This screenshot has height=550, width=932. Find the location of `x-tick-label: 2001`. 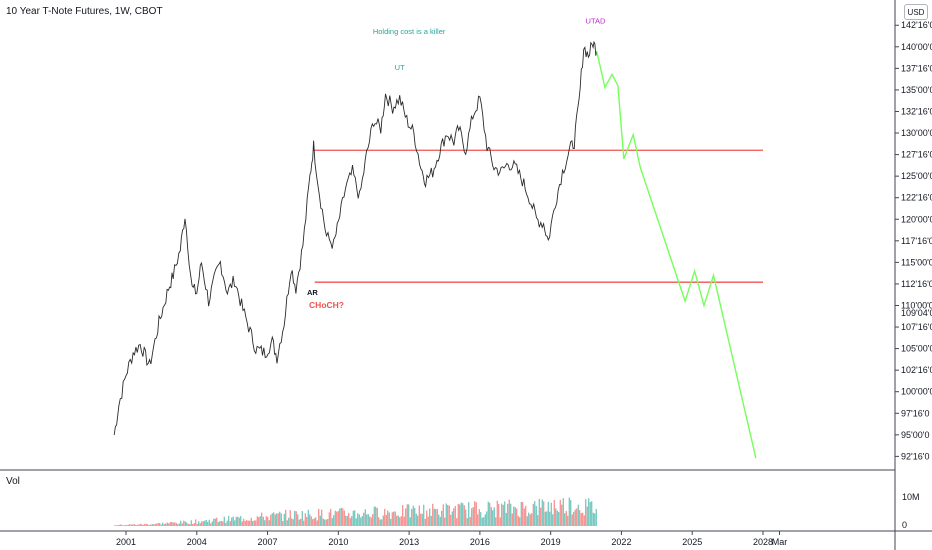

x-tick-label: 2001 is located at coordinates (126, 542).